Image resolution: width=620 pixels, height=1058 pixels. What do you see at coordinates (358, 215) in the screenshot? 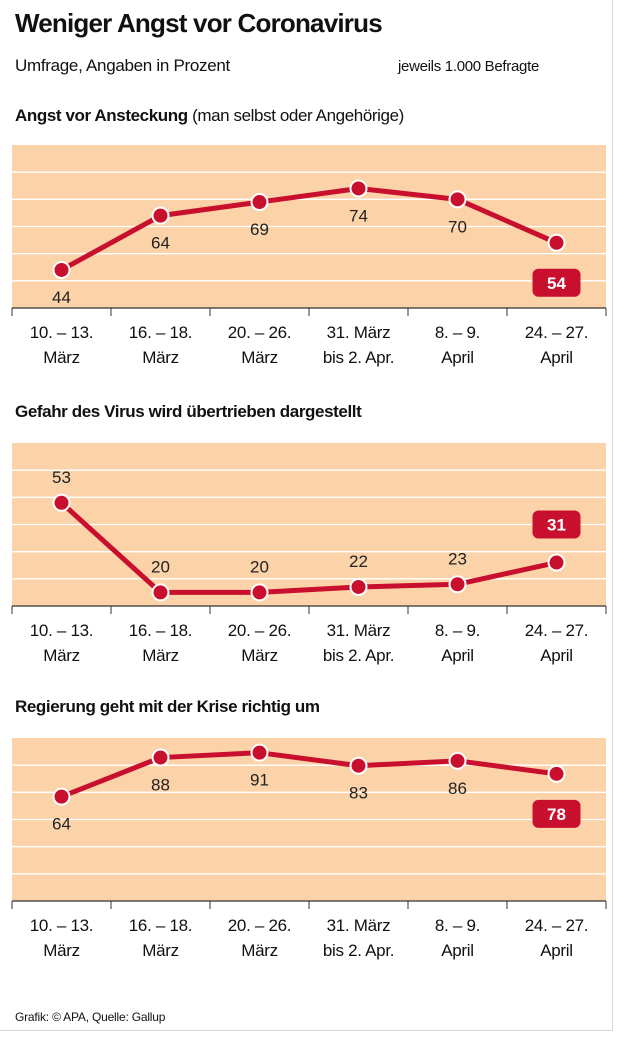
I see `data-label: 74` at bounding box center [358, 215].